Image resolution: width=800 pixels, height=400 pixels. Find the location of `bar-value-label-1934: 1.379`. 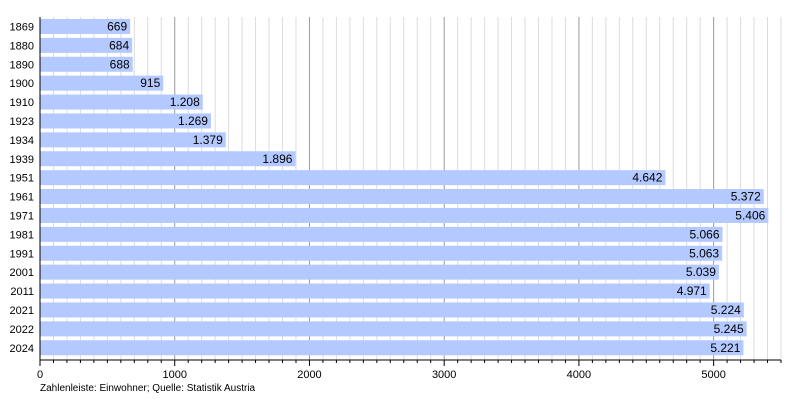

bar-value-label-1934: 1.379 is located at coordinates (208, 140).